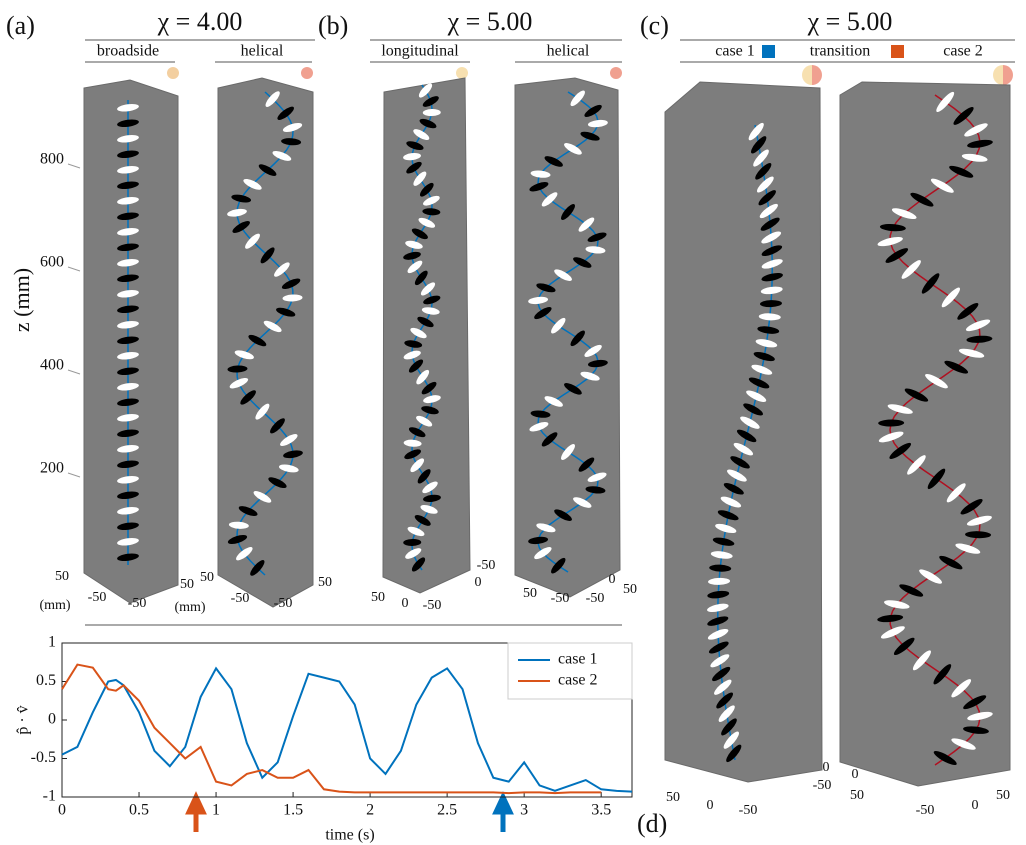  What do you see at coordinates (307, 73) in the screenshot?
I see `marker-dot` at bounding box center [307, 73].